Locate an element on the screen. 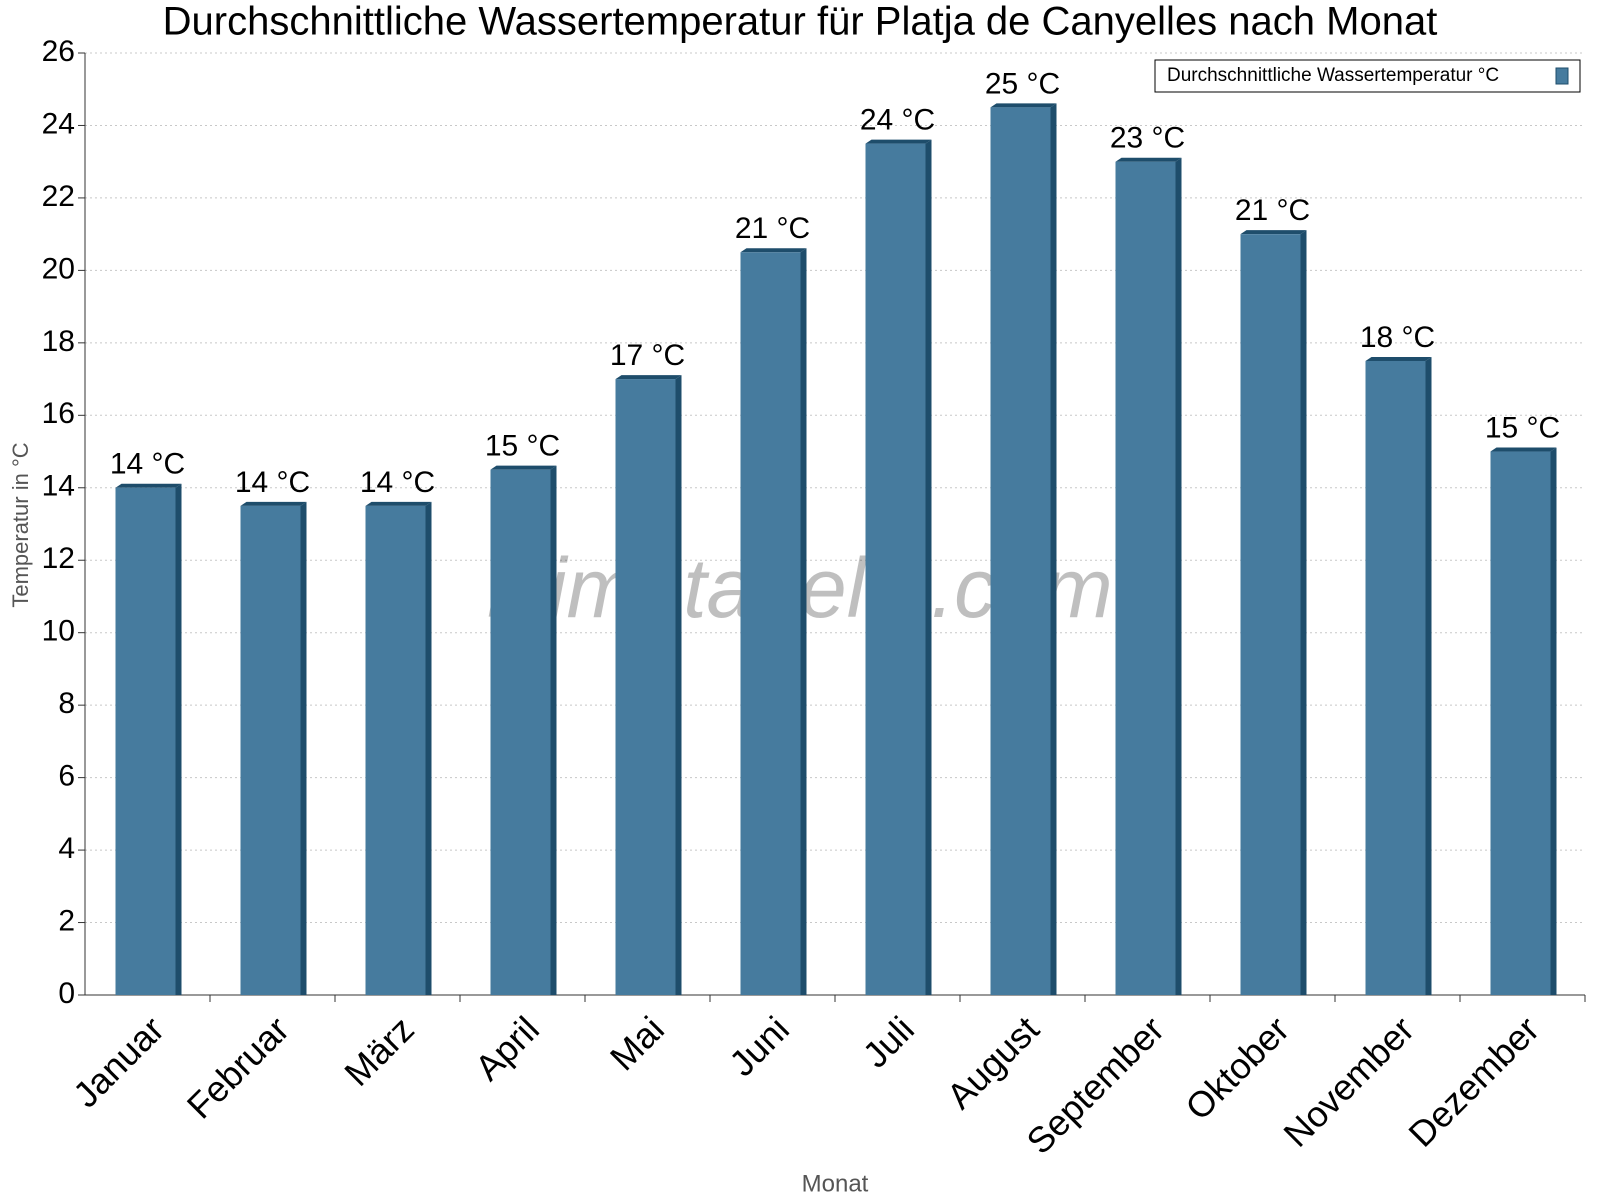  y-tick-label: 24 is located at coordinates (58, 123).